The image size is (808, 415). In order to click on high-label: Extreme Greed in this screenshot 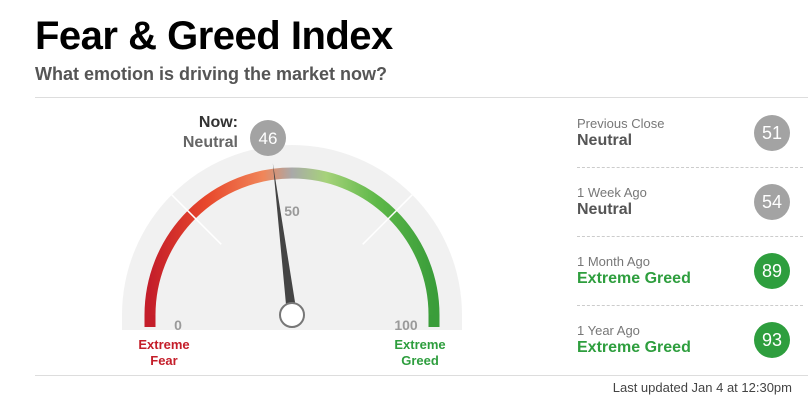, I will do `click(420, 352)`.